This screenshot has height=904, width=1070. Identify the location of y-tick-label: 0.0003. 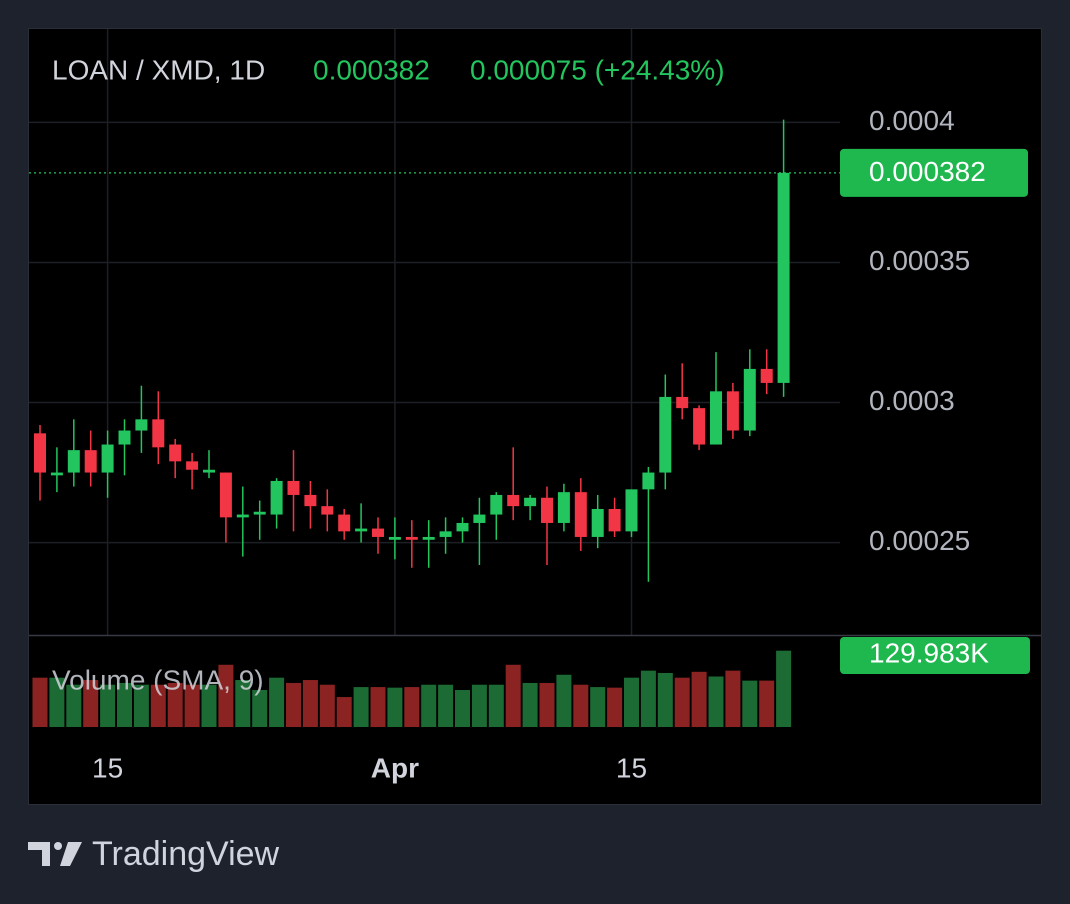
(912, 400).